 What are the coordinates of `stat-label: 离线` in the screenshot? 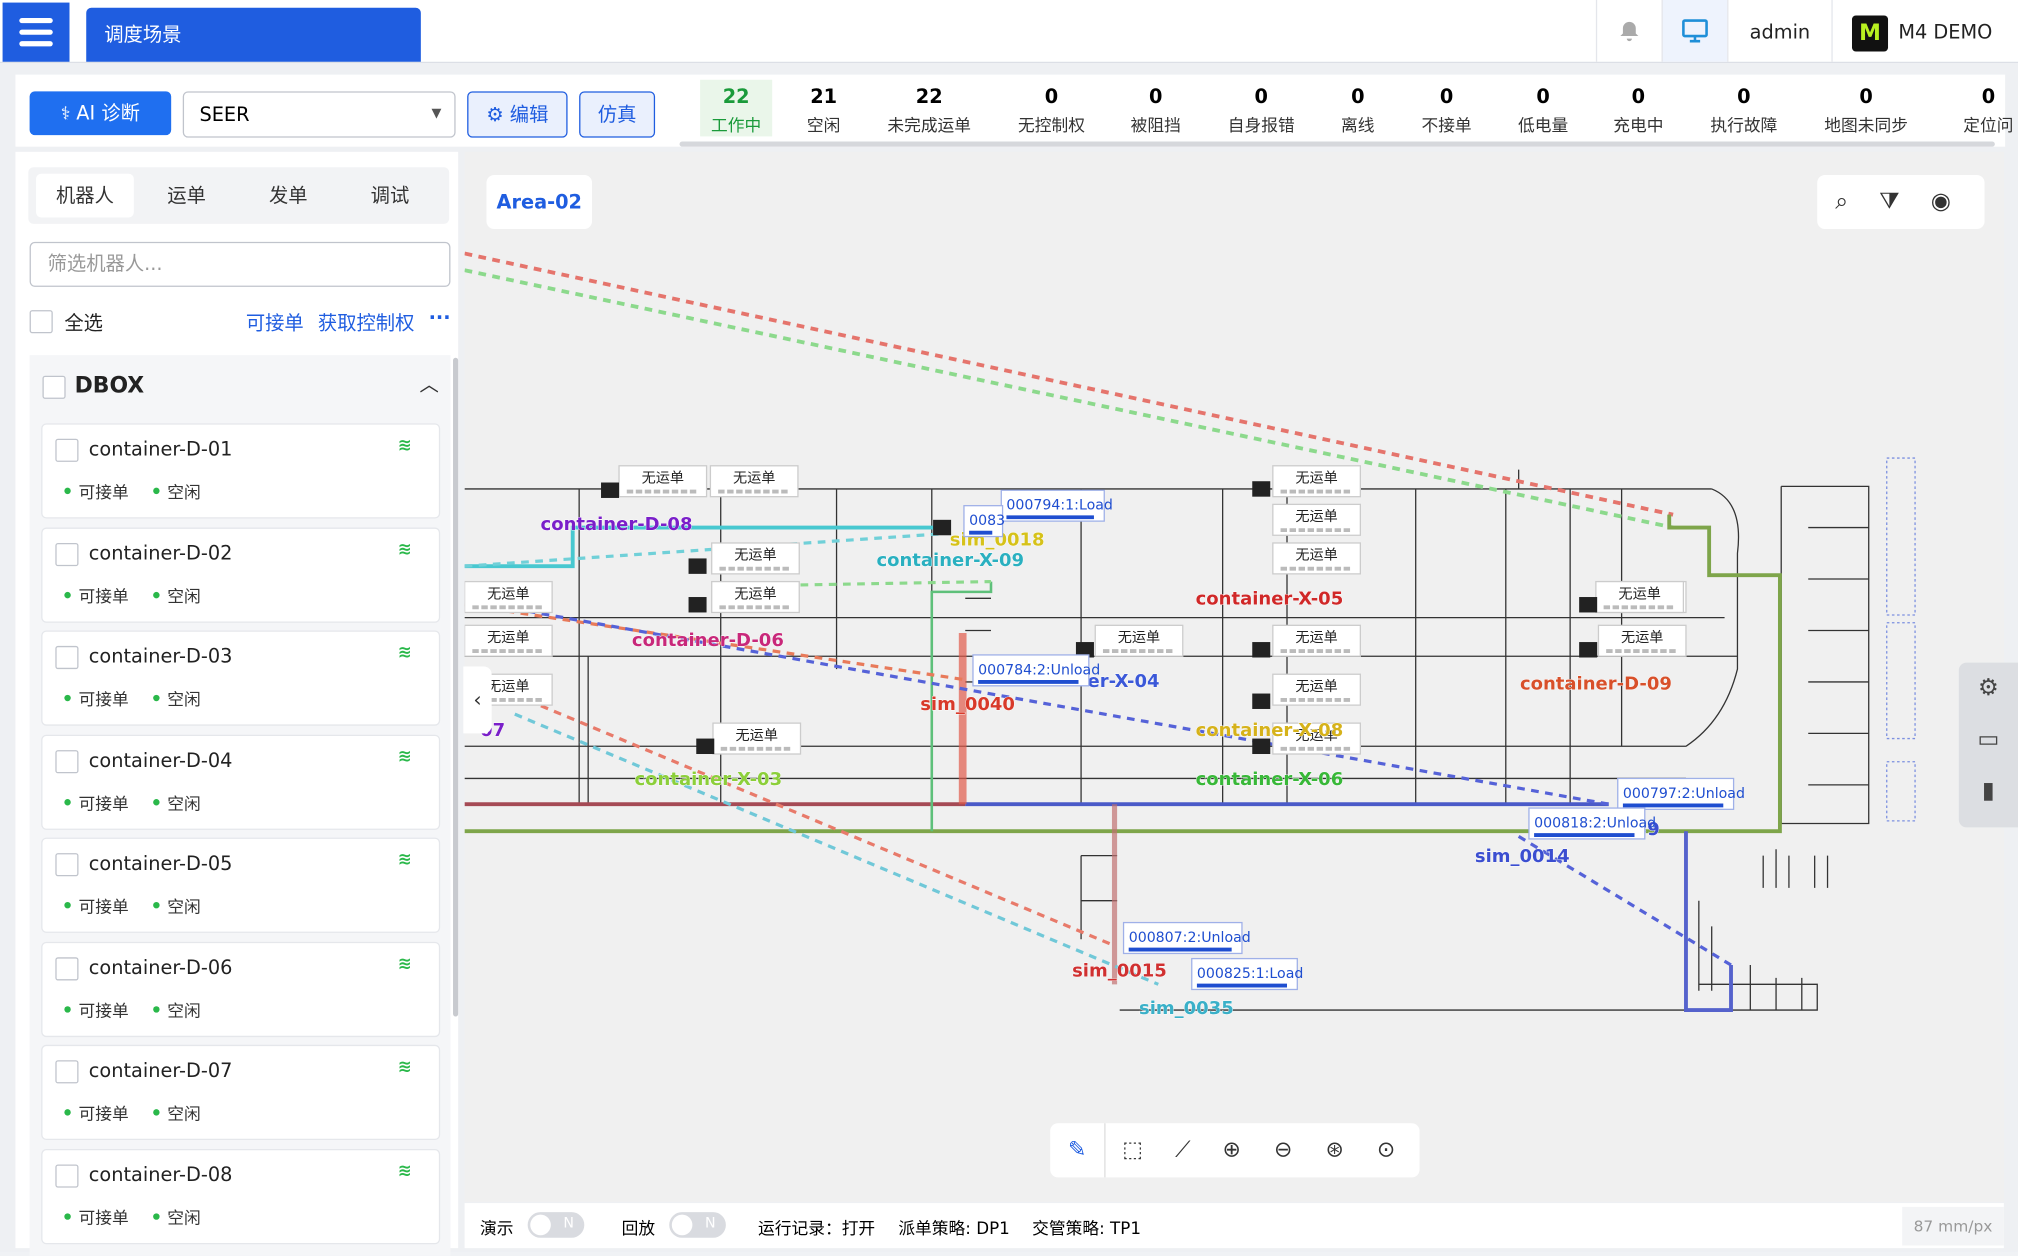 It's located at (1358, 127).